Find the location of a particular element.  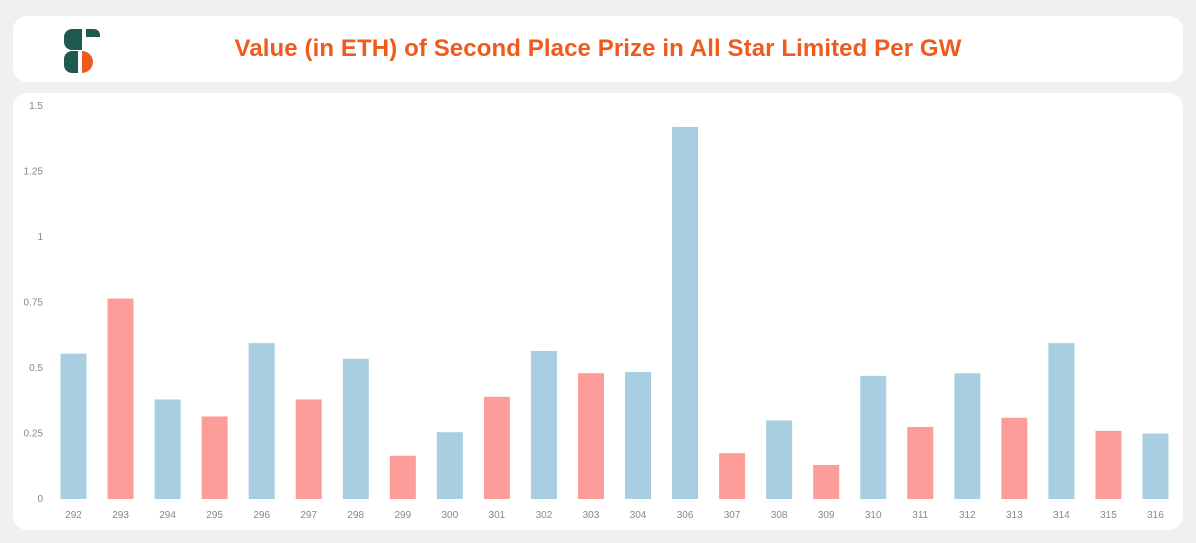

y-tick-label: 1.5 is located at coordinates (36, 106).